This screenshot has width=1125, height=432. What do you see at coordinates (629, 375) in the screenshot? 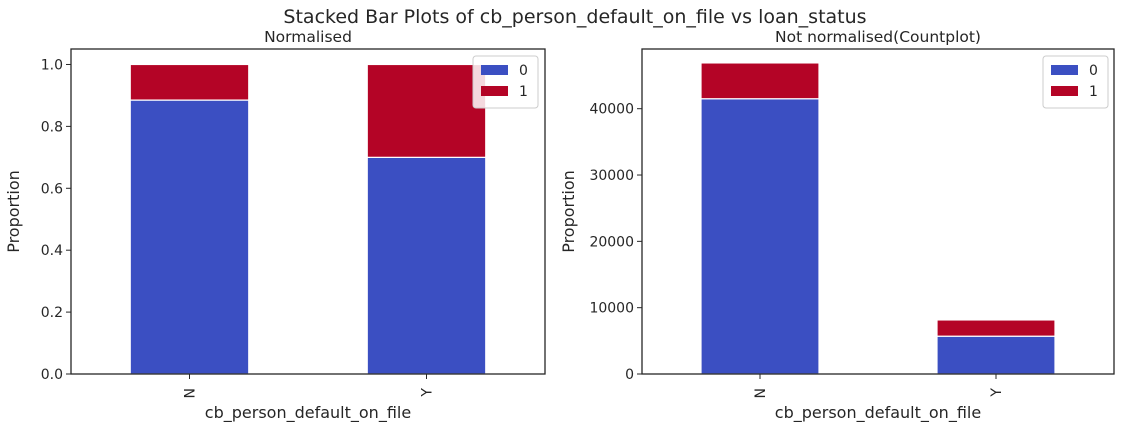
I see `y-tick-label: 0` at bounding box center [629, 375].